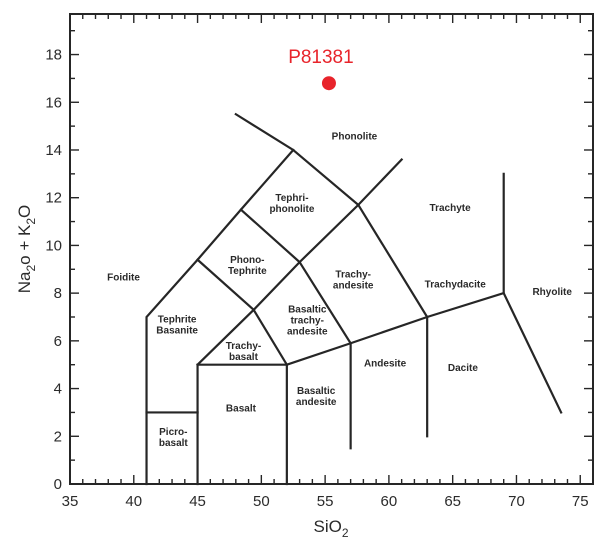  What do you see at coordinates (53, 245) in the screenshot?
I see `y-tick-label: 10` at bounding box center [53, 245].